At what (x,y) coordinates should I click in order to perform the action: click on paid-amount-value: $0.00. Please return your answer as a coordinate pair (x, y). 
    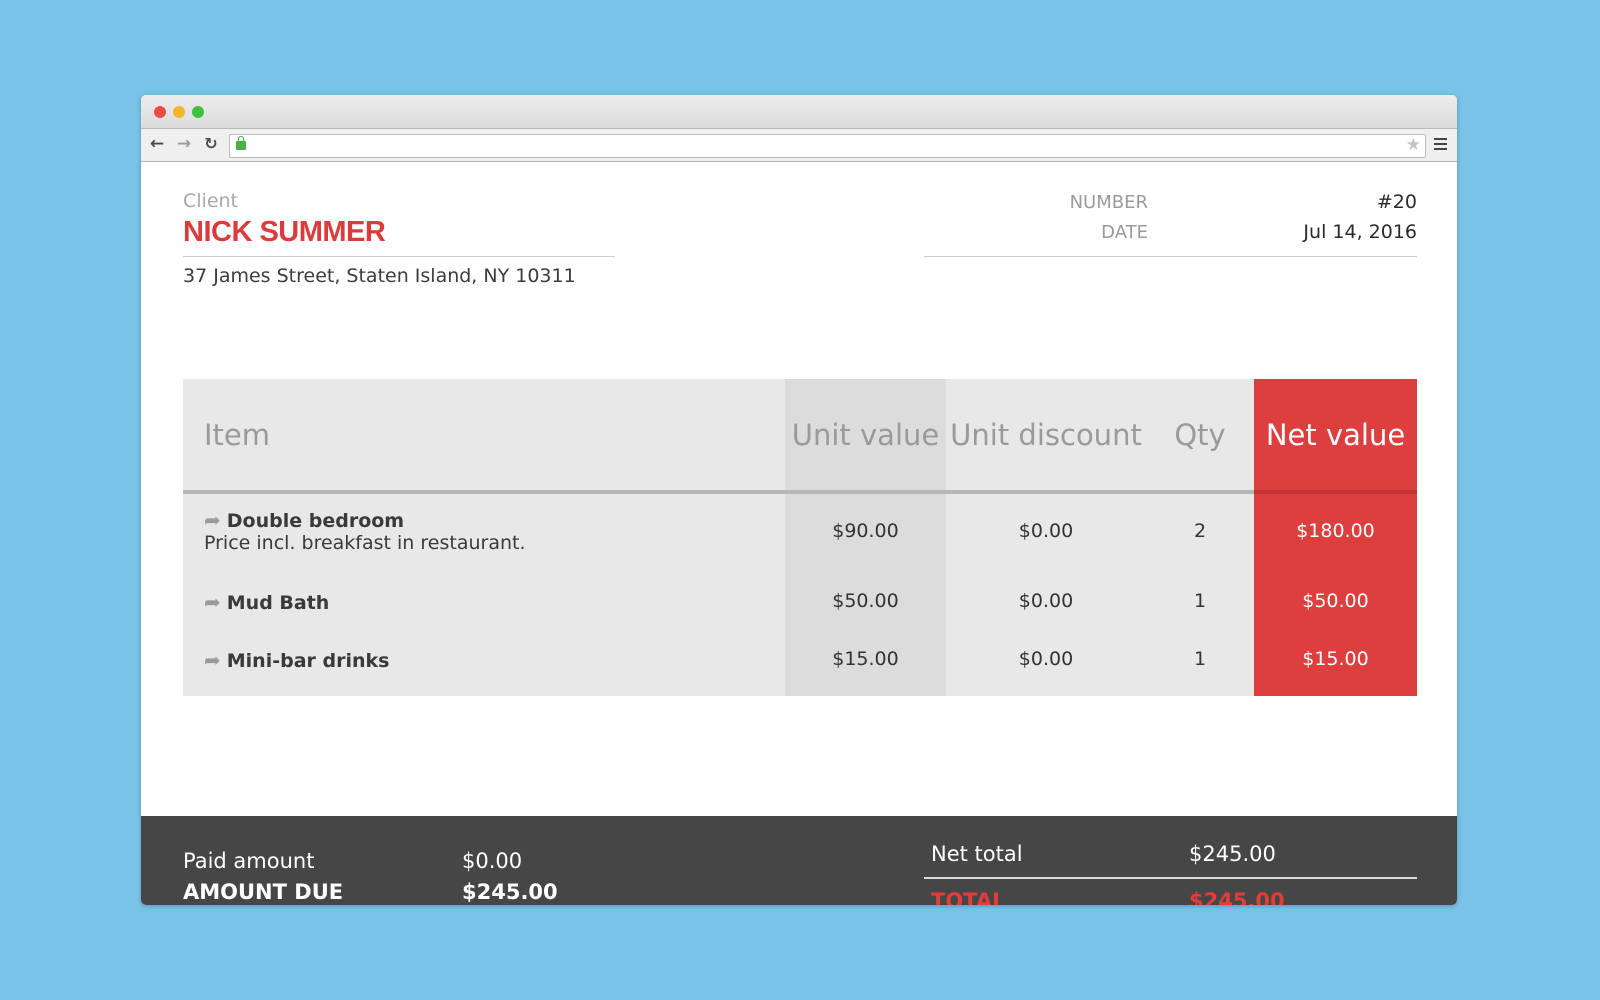
    Looking at the image, I should click on (492, 861).